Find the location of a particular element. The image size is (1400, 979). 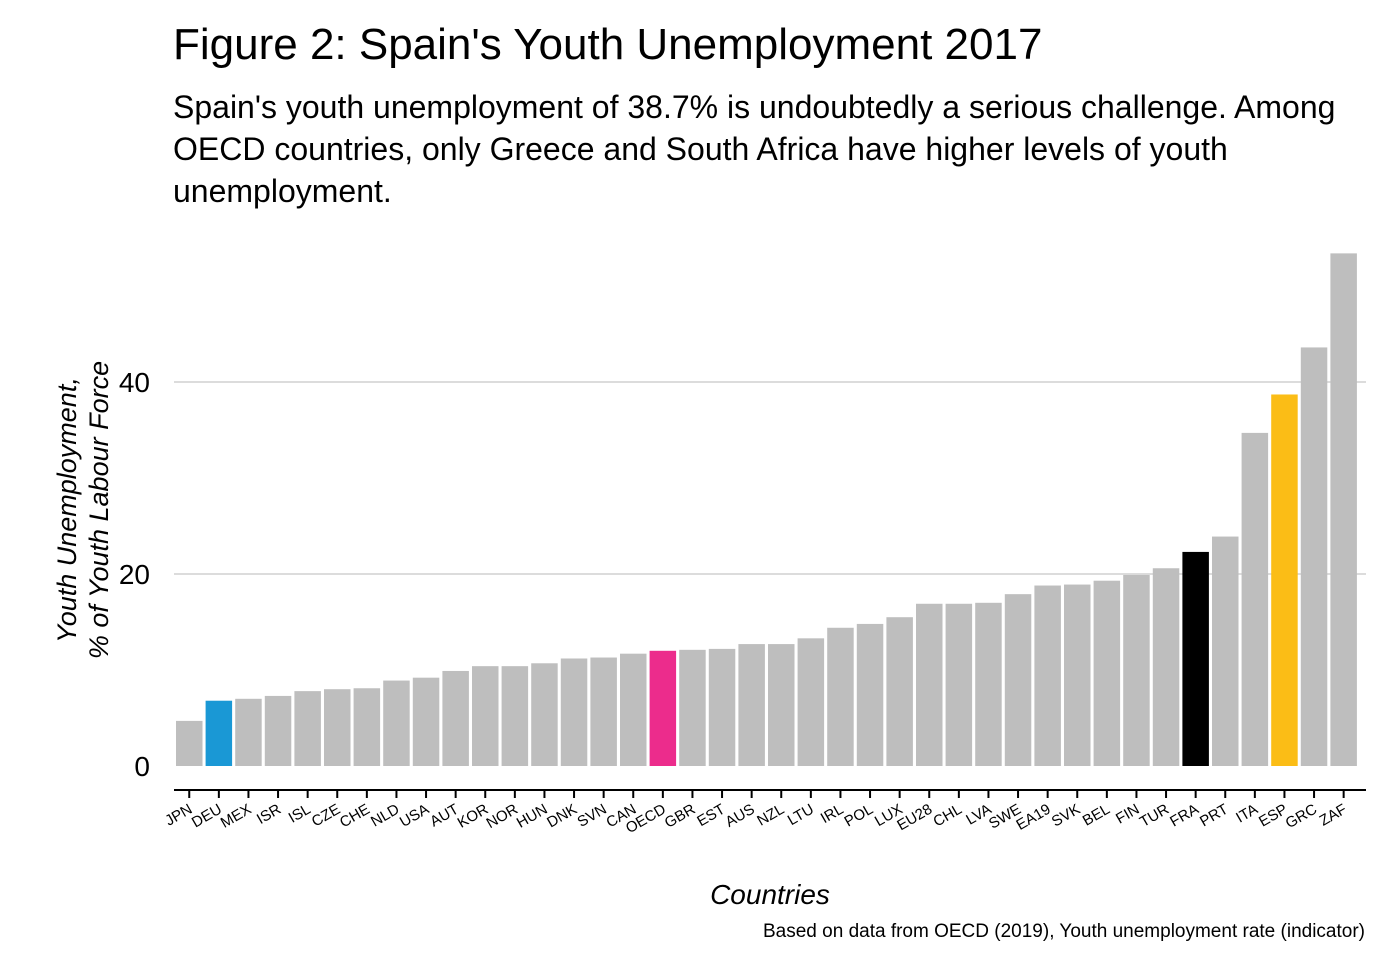

bar-ltu is located at coordinates (811, 702).